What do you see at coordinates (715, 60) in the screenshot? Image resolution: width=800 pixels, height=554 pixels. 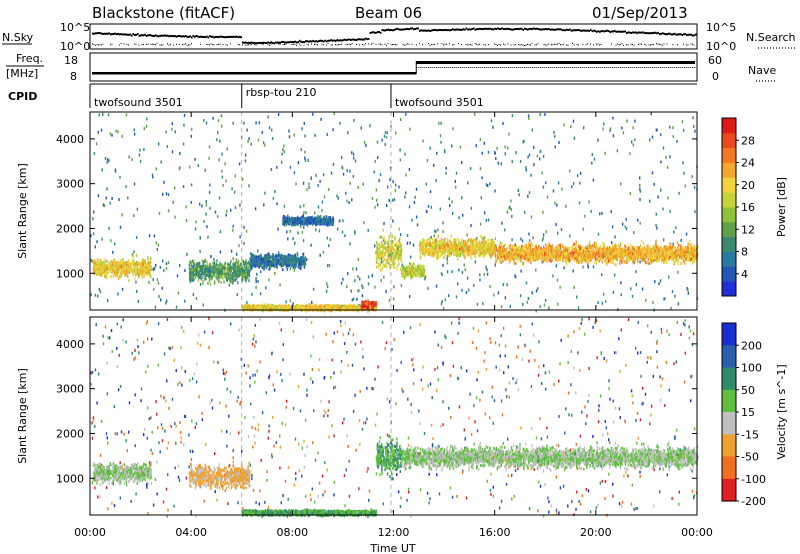 I see `nave-tick-top: 60` at bounding box center [715, 60].